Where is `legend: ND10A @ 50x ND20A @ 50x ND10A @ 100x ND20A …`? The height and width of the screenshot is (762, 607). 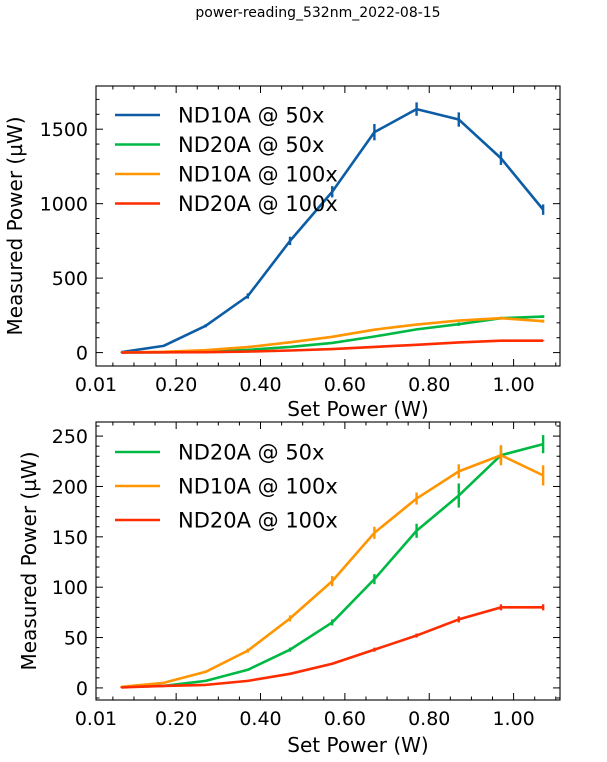 legend: ND10A @ 50x ND20A @ 50x ND10A @ 100x ND20A … is located at coordinates (226, 160).